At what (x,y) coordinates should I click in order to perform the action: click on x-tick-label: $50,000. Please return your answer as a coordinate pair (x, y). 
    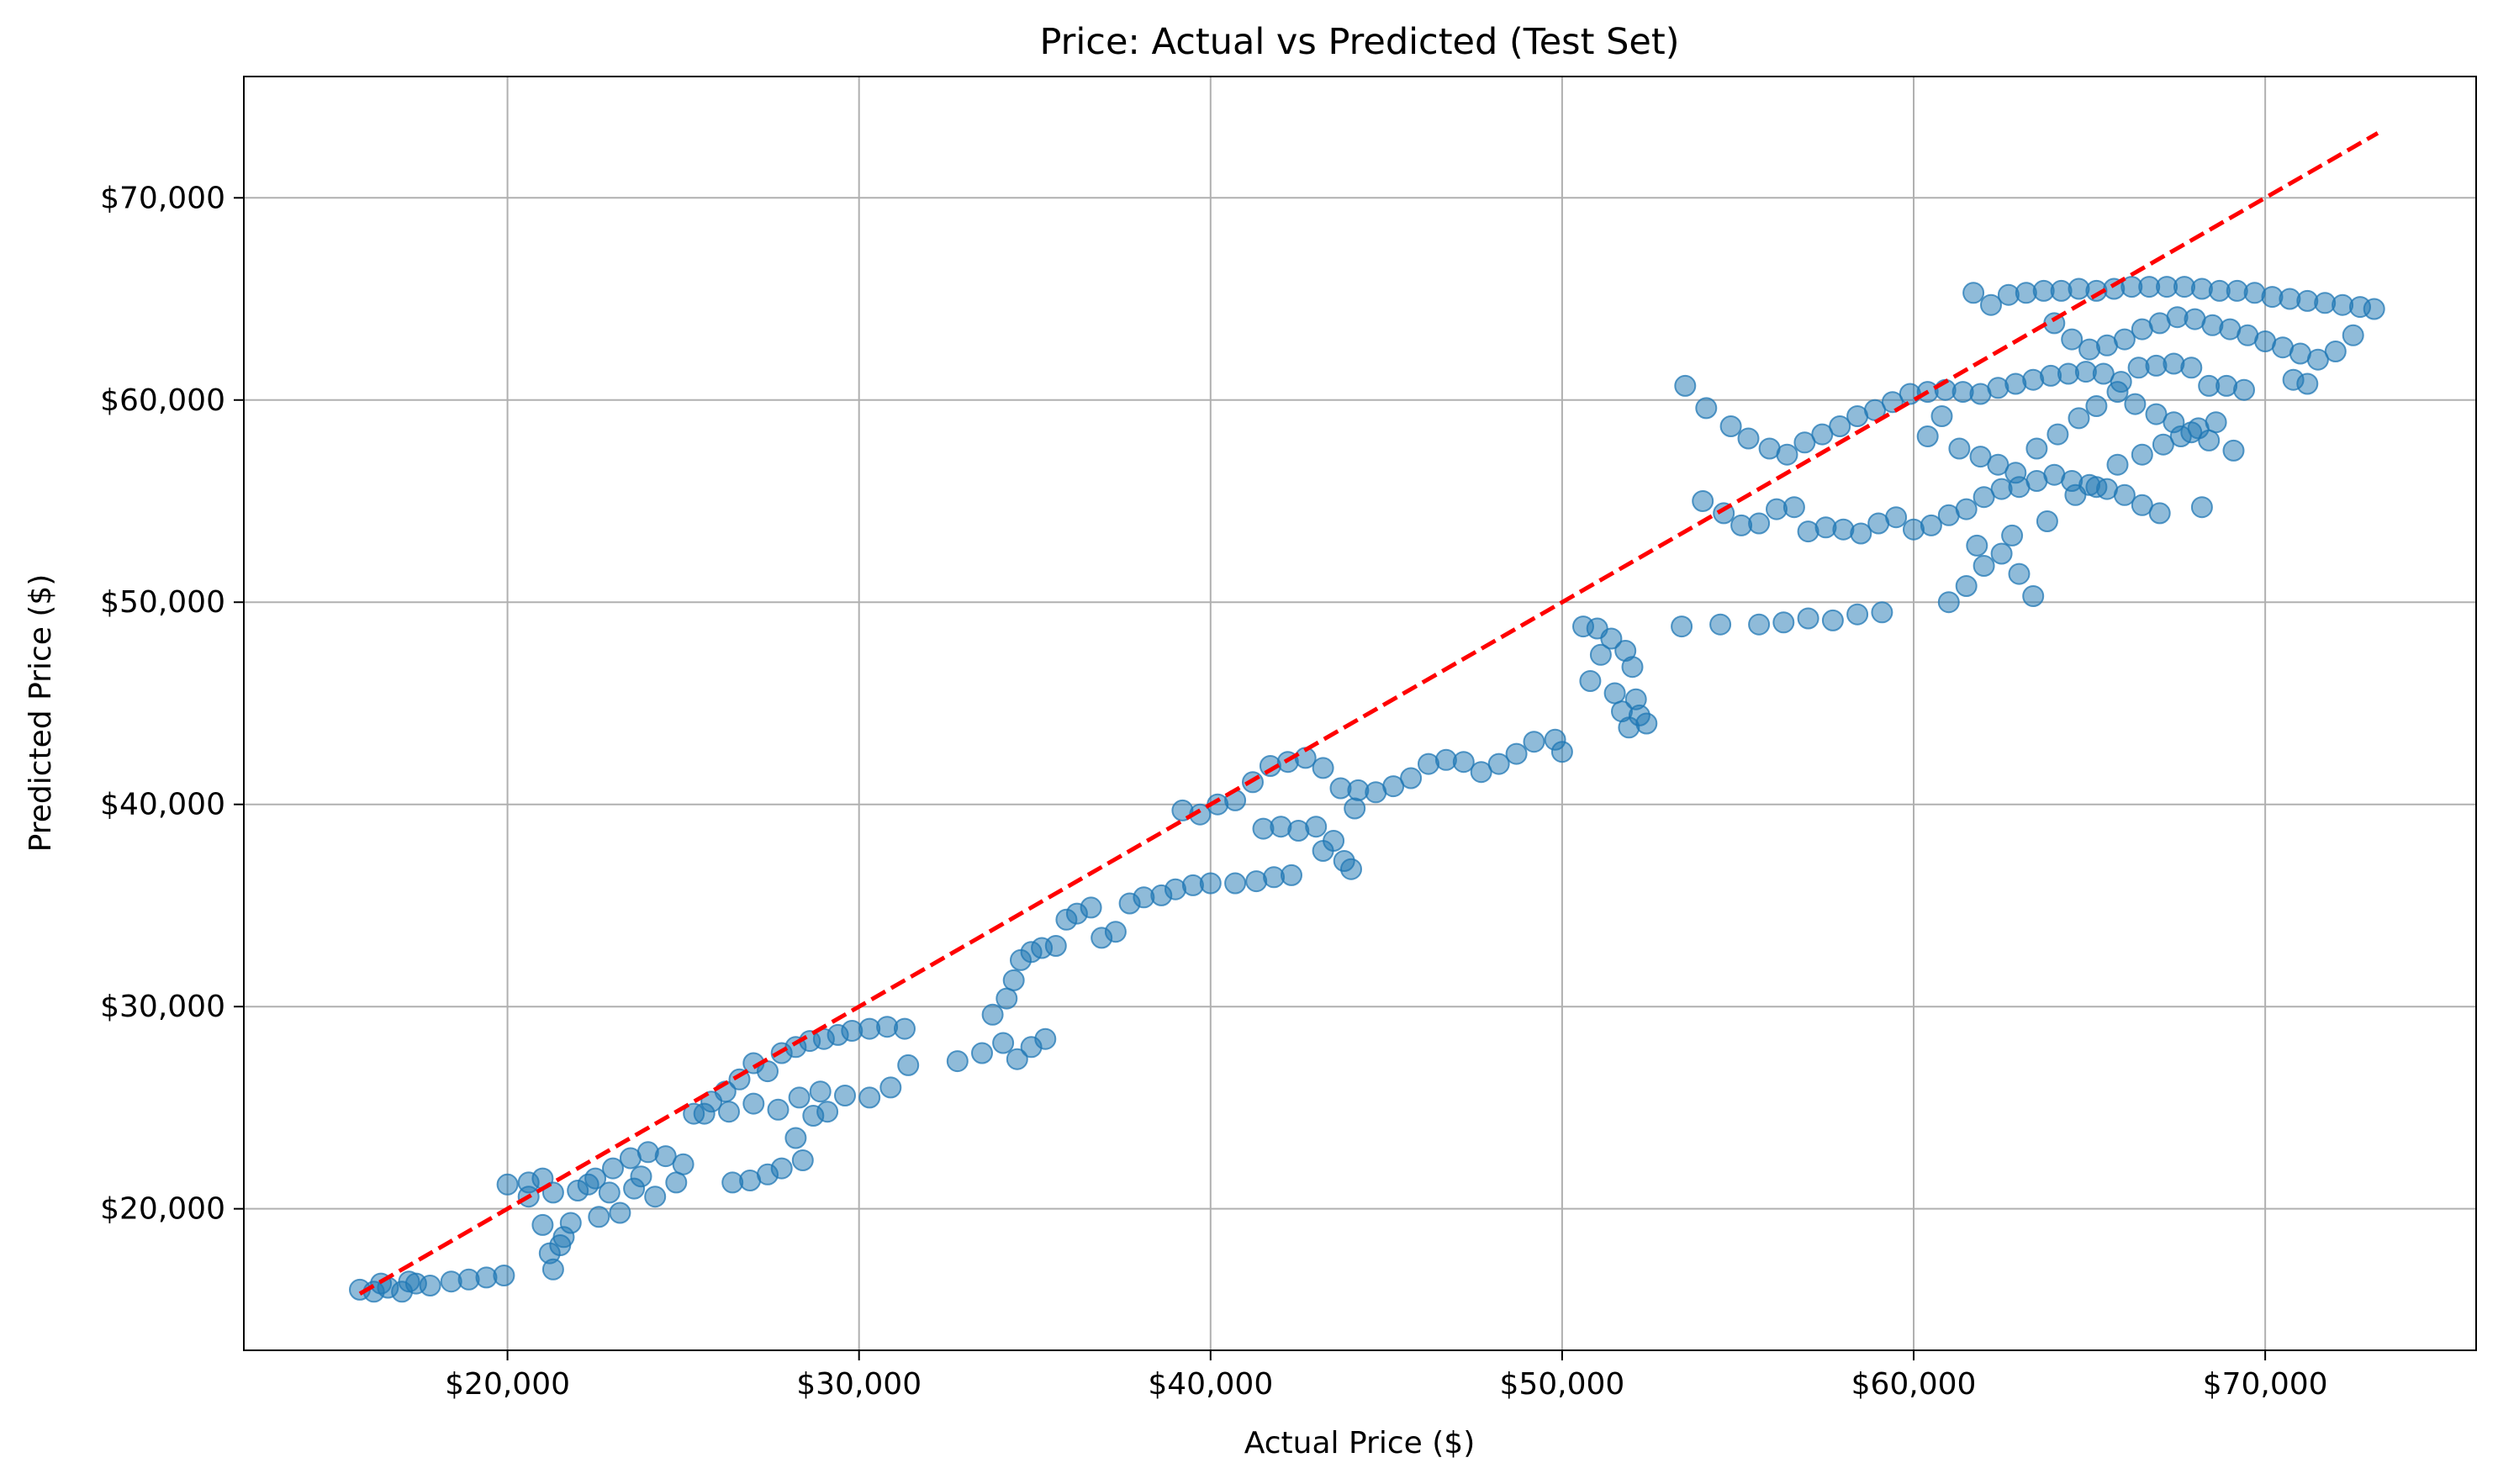
    Looking at the image, I should click on (1561, 1384).